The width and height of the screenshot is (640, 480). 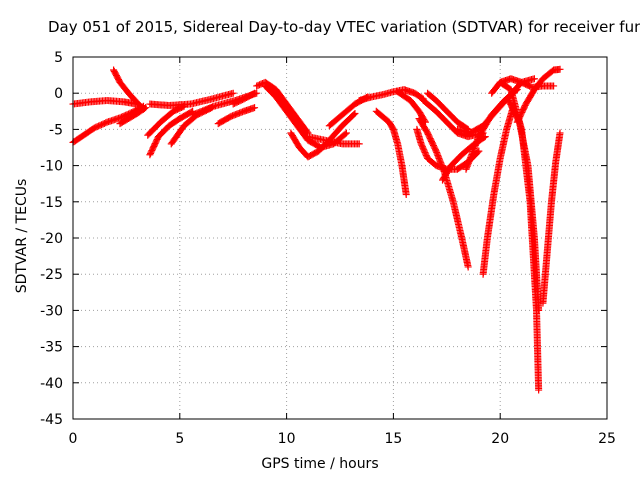 What do you see at coordinates (51, 167) in the screenshot?
I see `y-tick-label: -10` at bounding box center [51, 167].